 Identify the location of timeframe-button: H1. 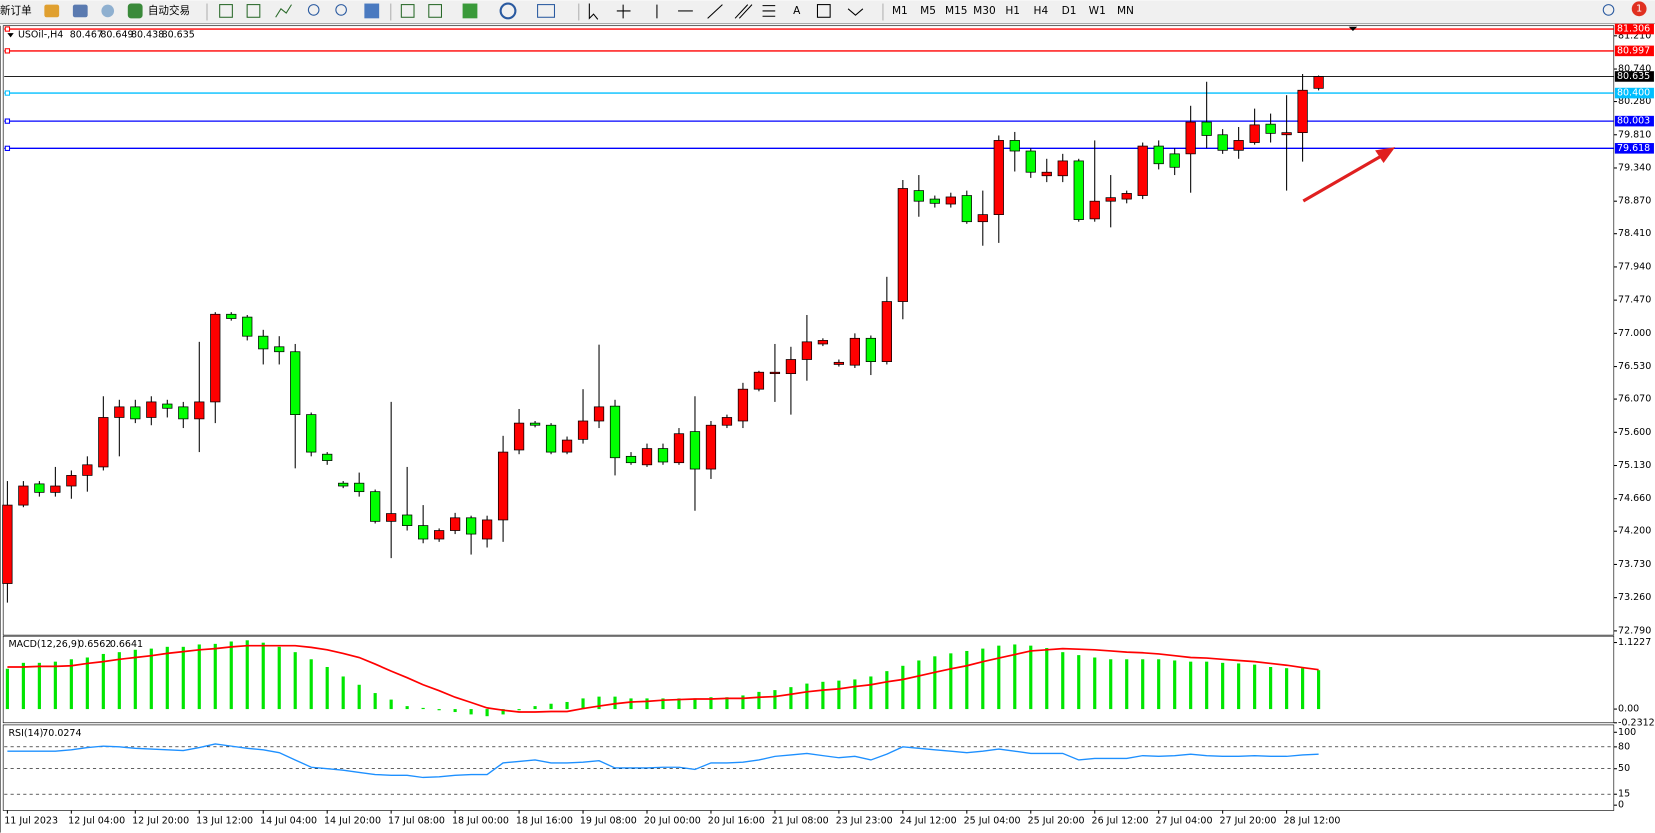
(1012, 11).